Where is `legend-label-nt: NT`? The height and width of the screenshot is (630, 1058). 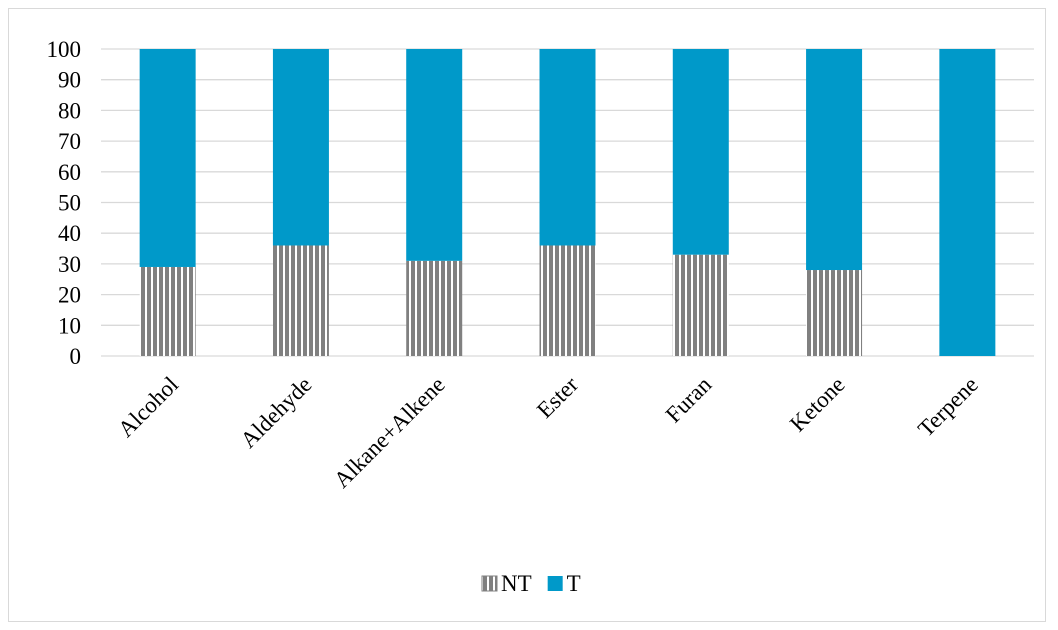
legend-label-nt: NT is located at coordinates (516, 583).